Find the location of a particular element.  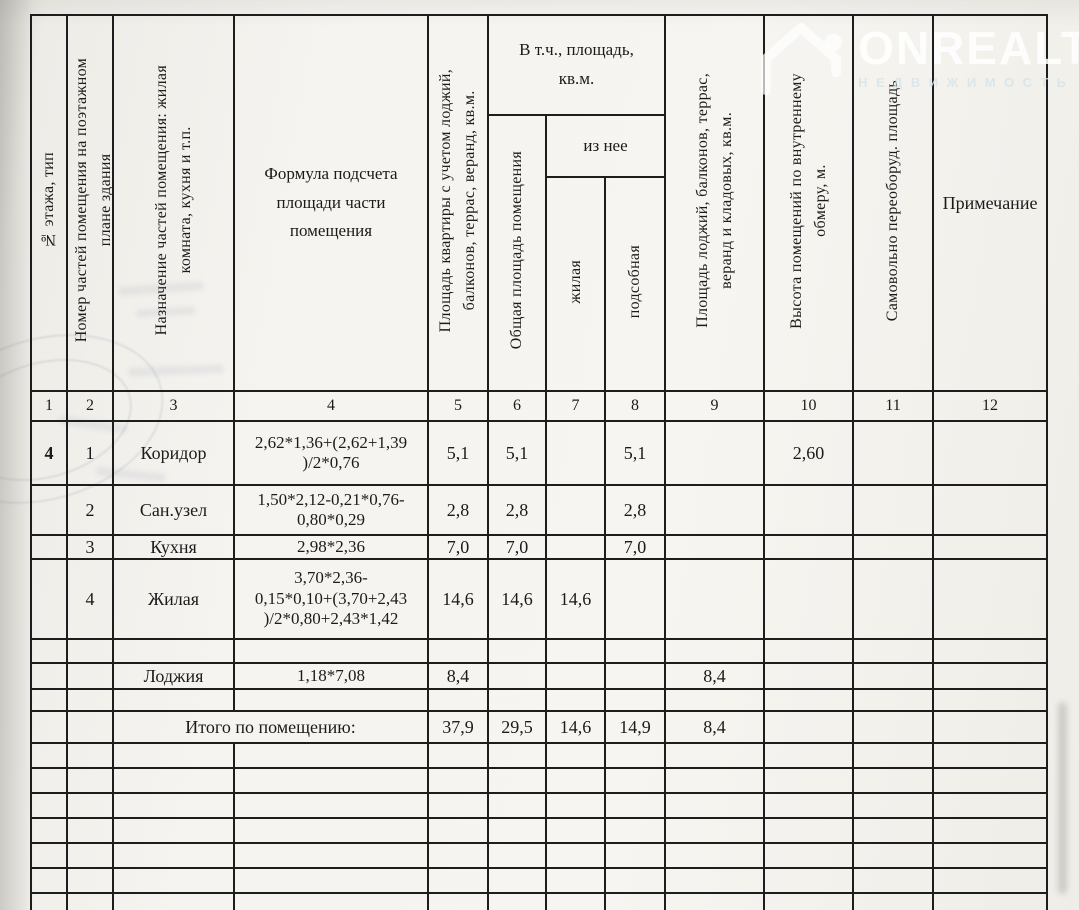

table-row: Лоджия 1,18*7,08 8,4 8,4 is located at coordinates (539, 676).